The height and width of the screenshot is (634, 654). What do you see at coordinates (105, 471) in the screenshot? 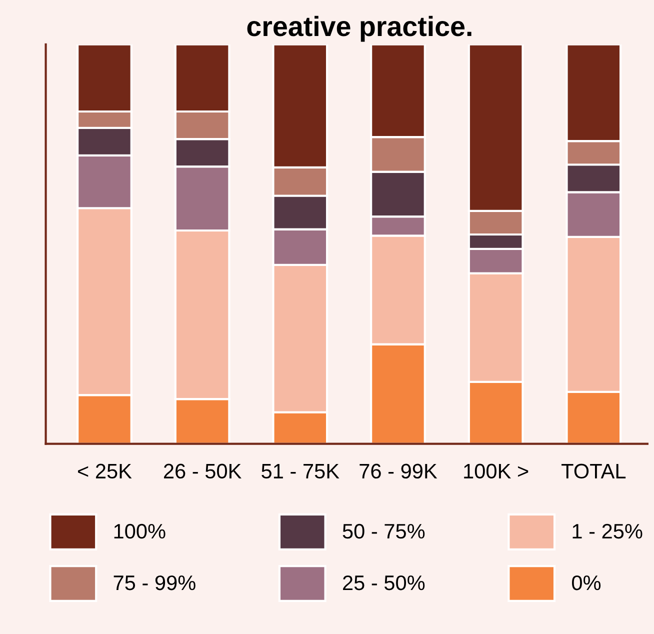
I see `x-tick-label: < 25K` at bounding box center [105, 471].